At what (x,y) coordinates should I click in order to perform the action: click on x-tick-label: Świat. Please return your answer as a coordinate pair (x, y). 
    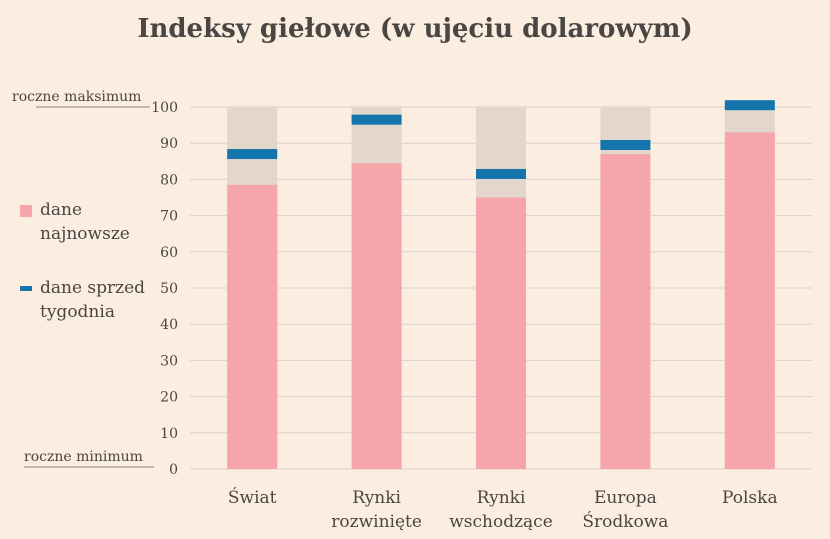
    Looking at the image, I should click on (252, 497).